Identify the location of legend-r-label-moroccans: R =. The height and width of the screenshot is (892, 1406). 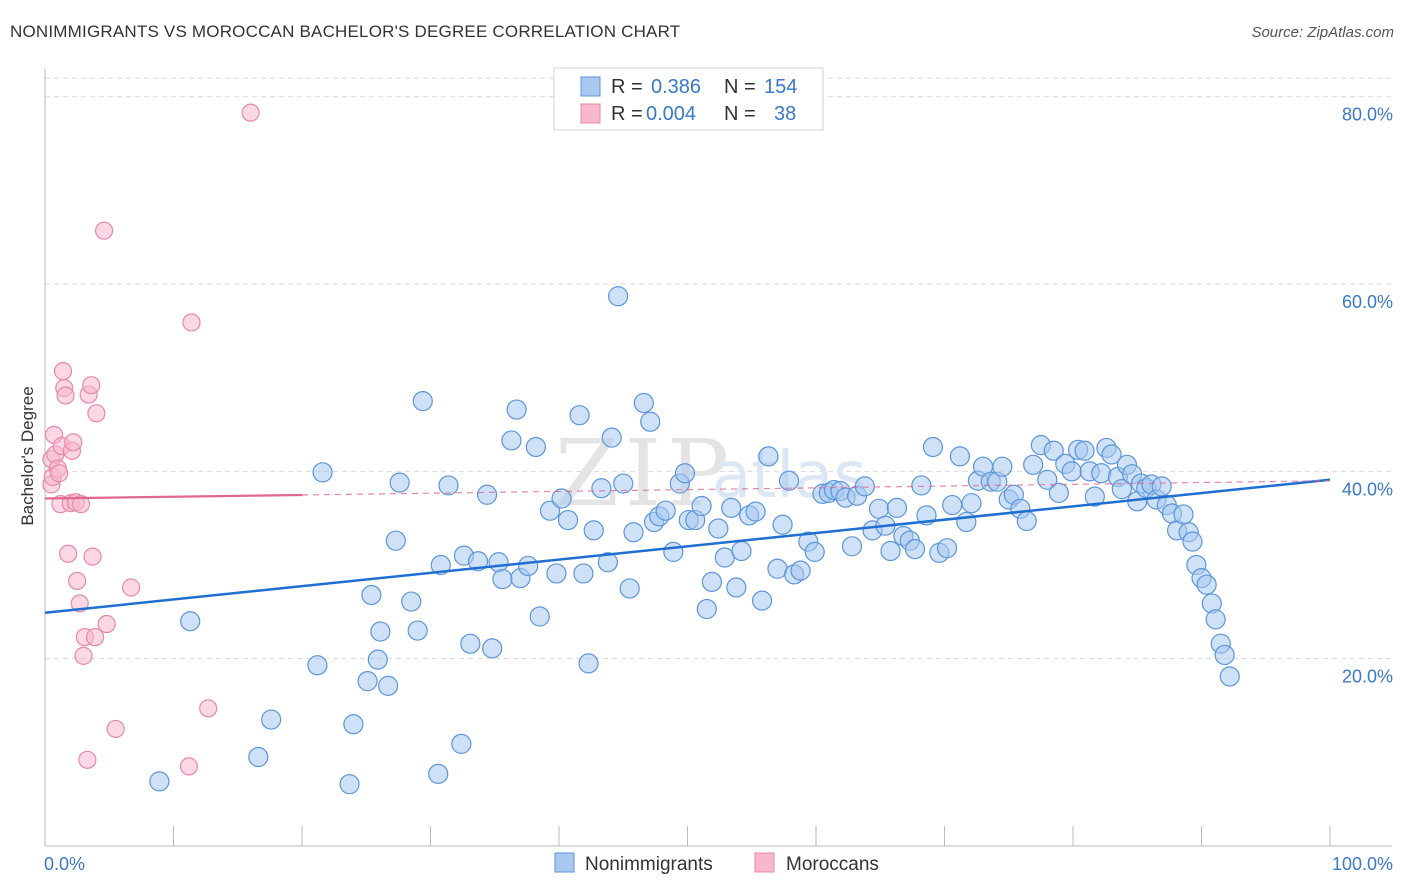
(627, 114).